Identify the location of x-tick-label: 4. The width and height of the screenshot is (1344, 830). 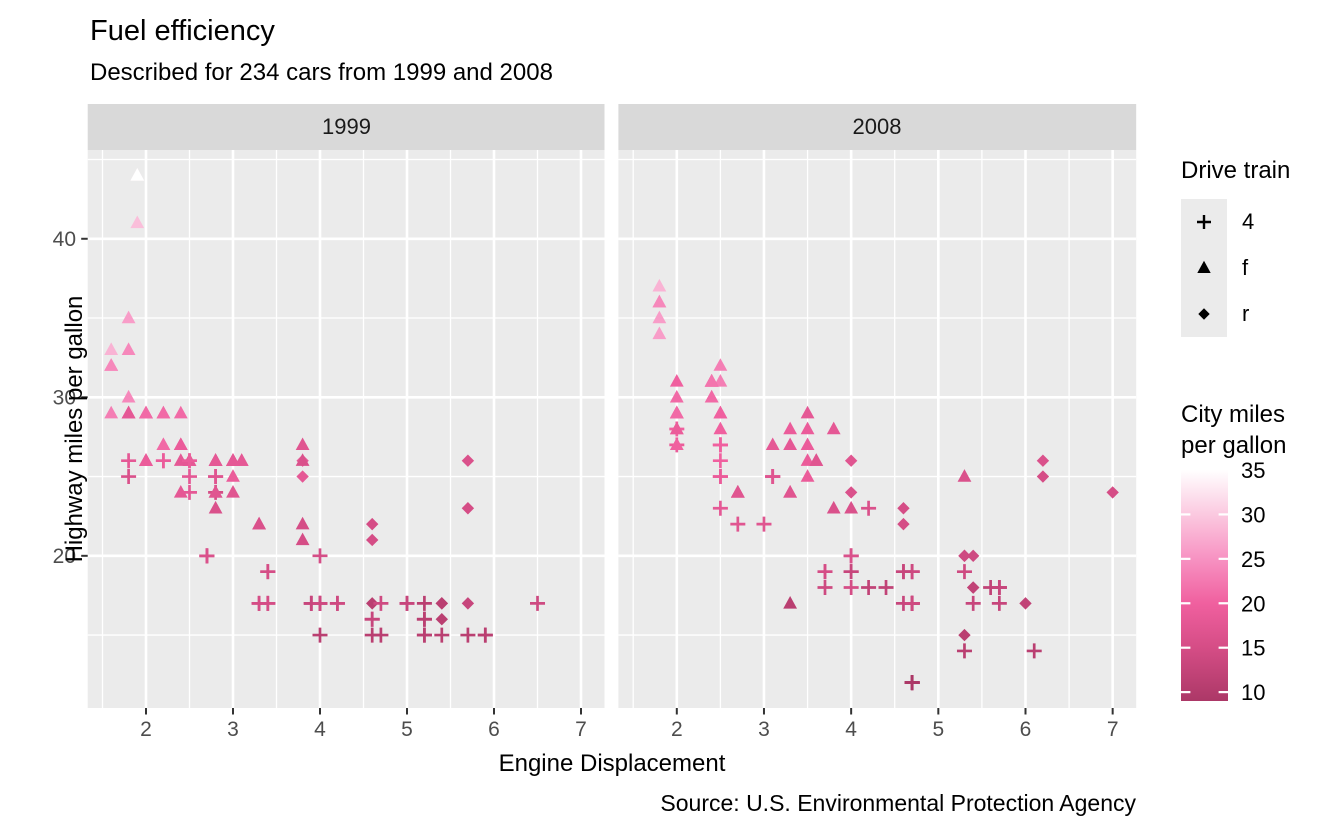
(320, 729).